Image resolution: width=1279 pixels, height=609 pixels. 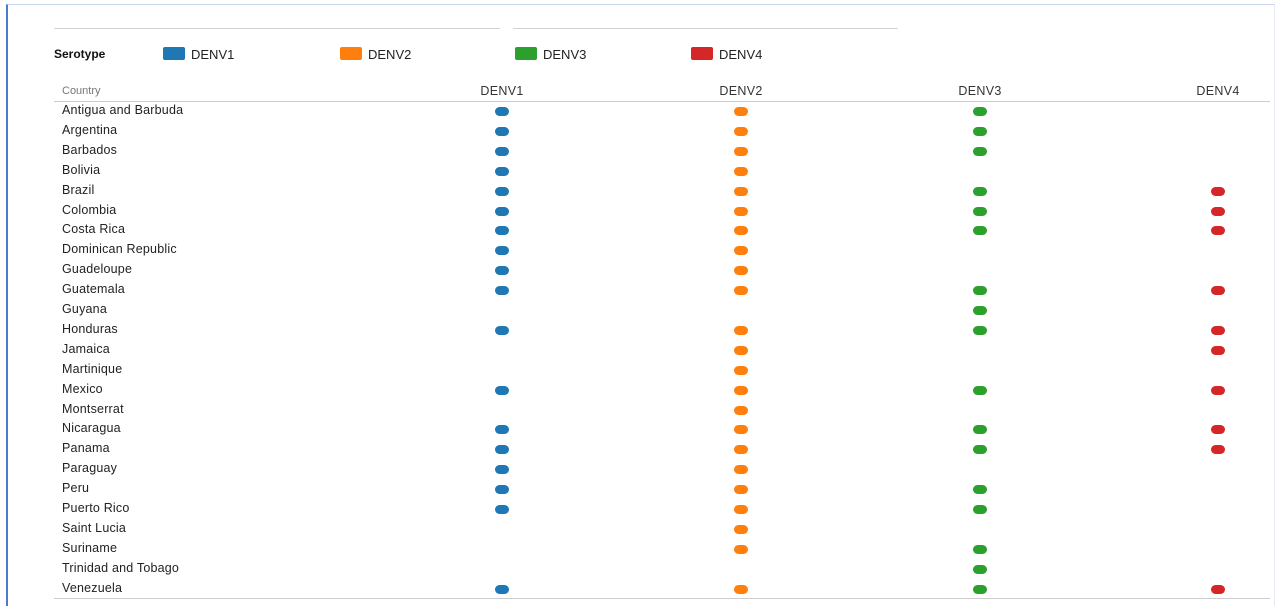 What do you see at coordinates (96, 508) in the screenshot?
I see `row-label: Puerto Rico` at bounding box center [96, 508].